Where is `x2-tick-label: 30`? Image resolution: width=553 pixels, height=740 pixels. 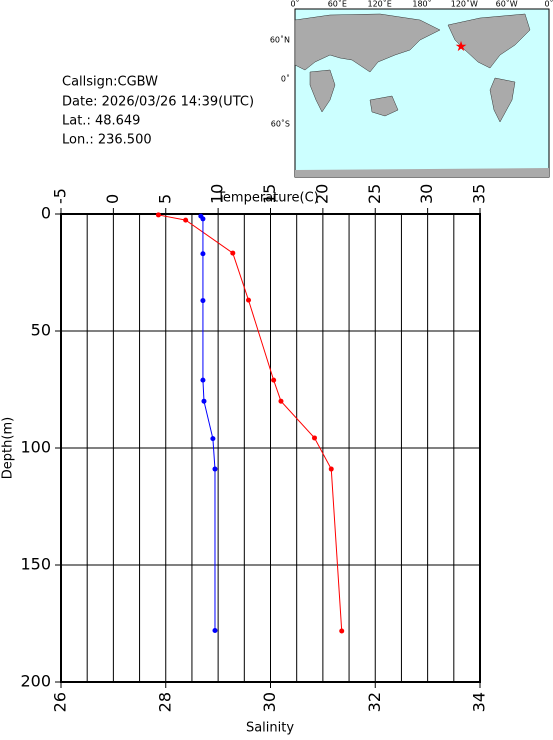 x2-tick-label: 30 is located at coordinates (269, 702).